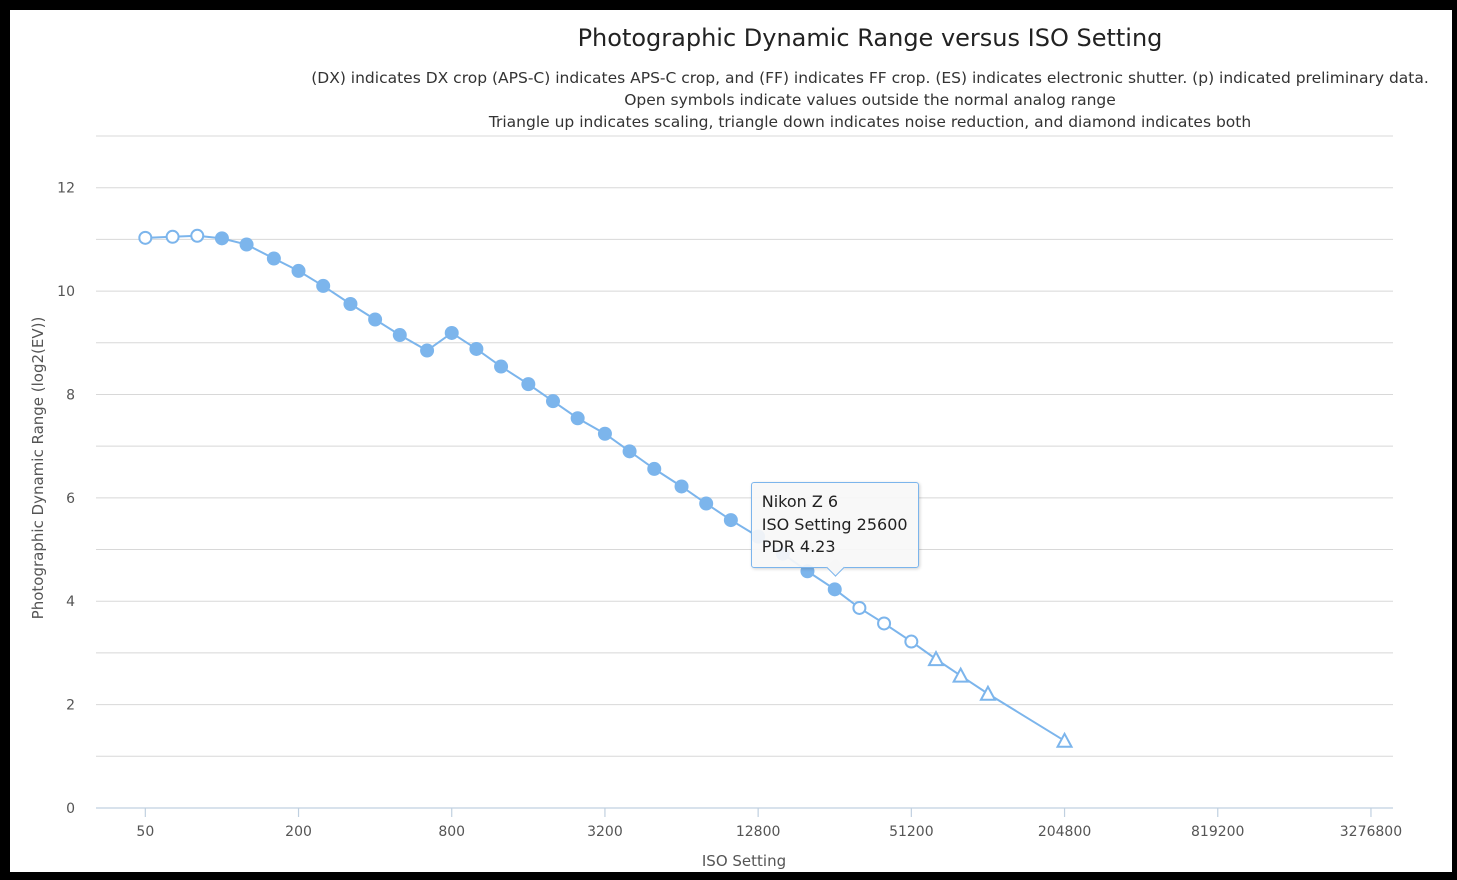  I want to click on y-tick-label: 2, so click(70, 706).